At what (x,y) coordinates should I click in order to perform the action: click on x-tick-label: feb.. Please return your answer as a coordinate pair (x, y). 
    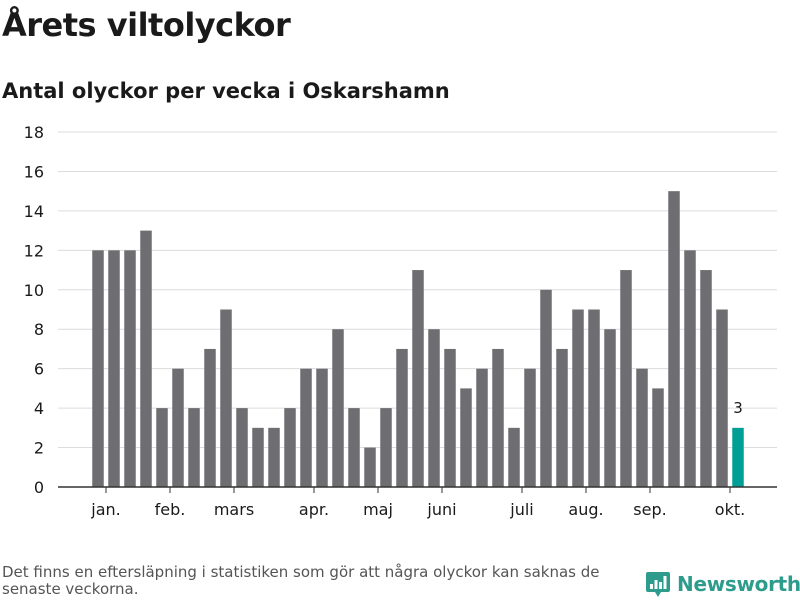
    Looking at the image, I should click on (170, 509).